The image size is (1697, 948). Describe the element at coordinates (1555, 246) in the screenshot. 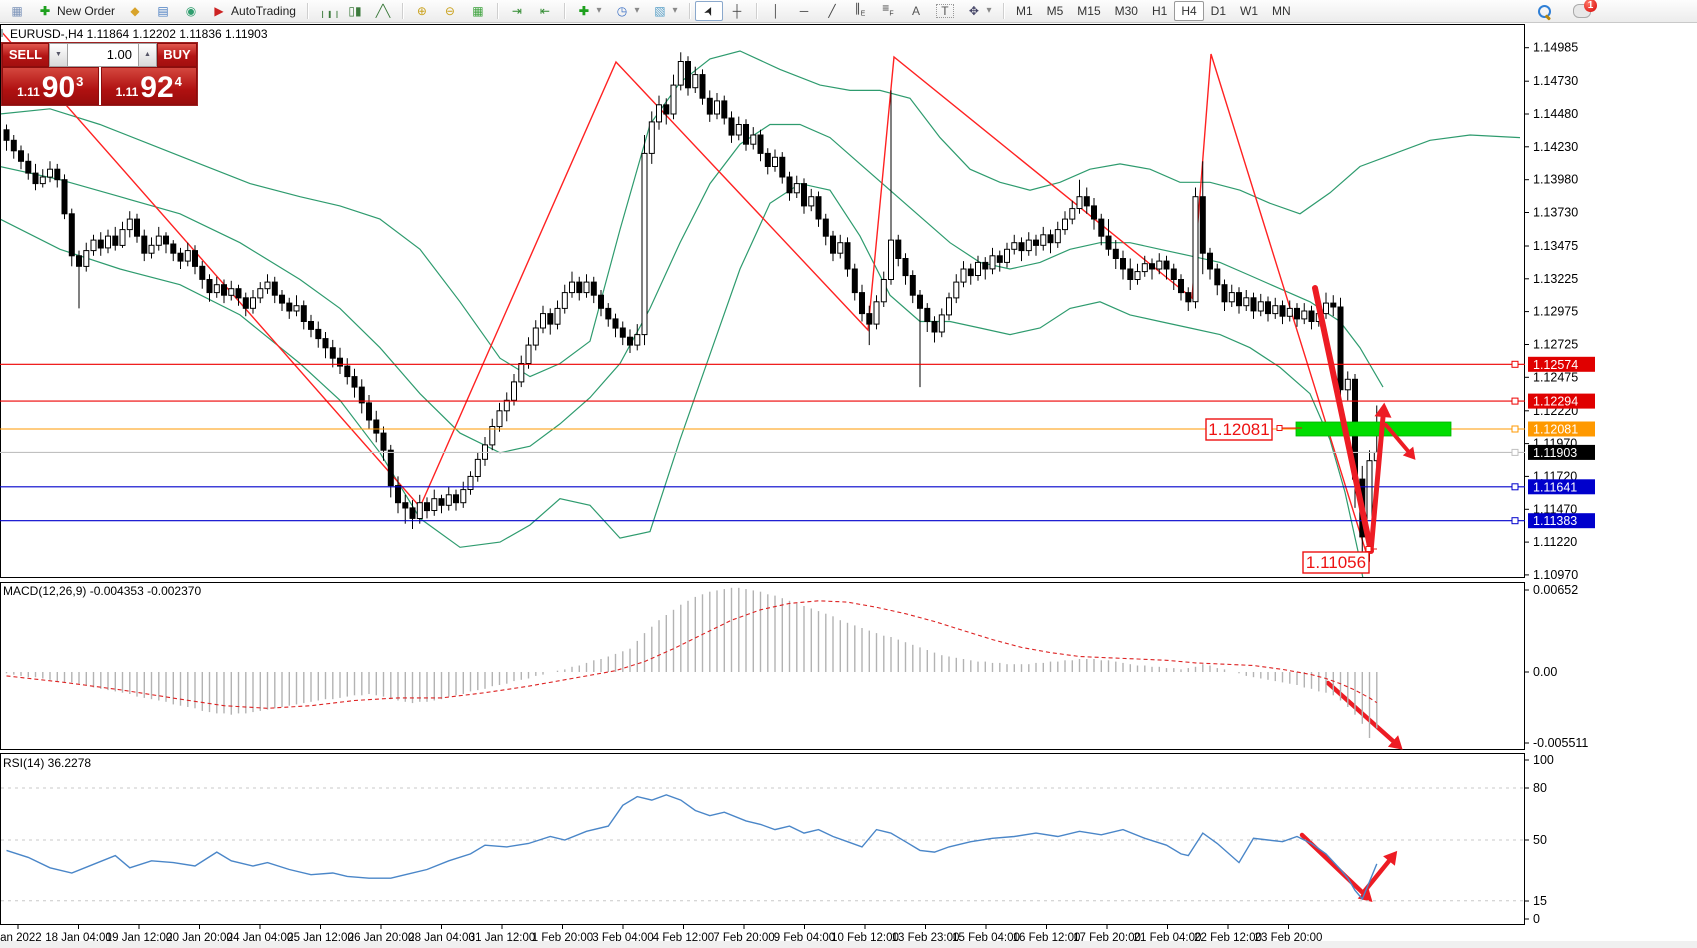

I see `svg-text: 1.13475` at that location.